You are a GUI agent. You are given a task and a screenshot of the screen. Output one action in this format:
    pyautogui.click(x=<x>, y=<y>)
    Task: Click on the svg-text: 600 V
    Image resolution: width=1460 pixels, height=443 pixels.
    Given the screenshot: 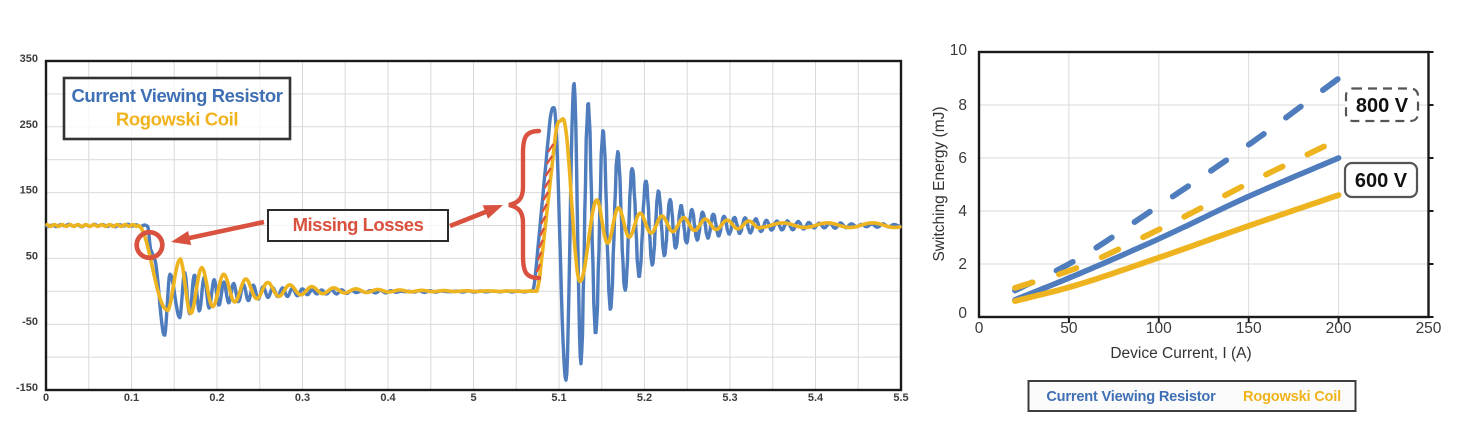 What is the action you would take?
    pyautogui.click(x=1381, y=181)
    